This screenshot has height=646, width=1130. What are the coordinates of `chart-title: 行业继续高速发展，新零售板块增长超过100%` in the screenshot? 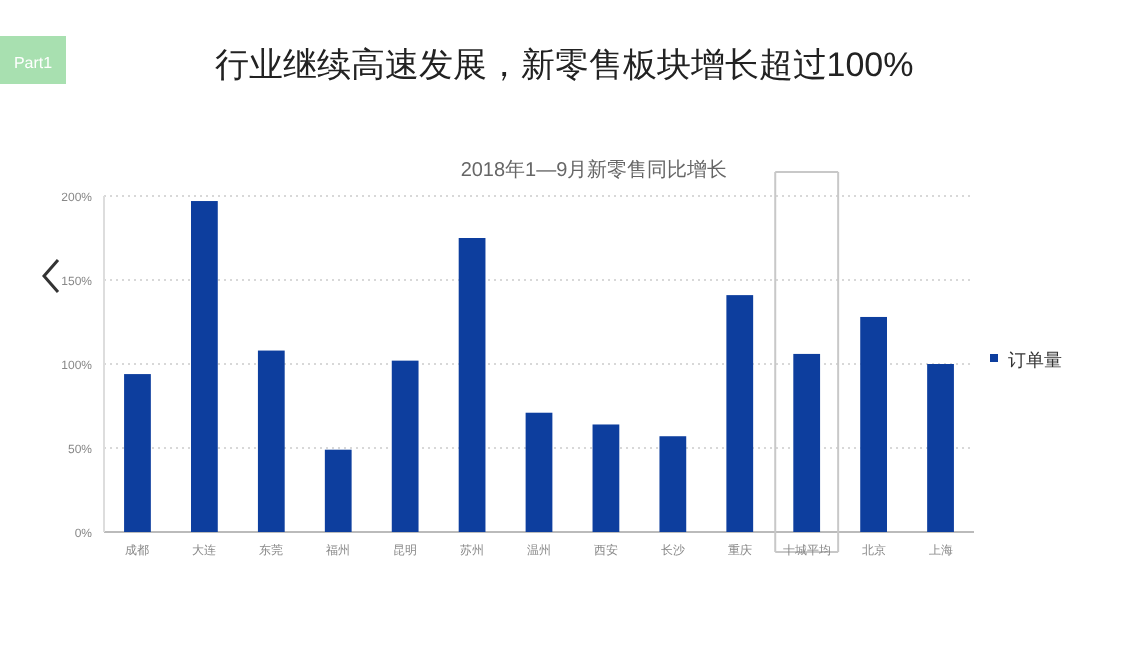 It's located at (564, 65).